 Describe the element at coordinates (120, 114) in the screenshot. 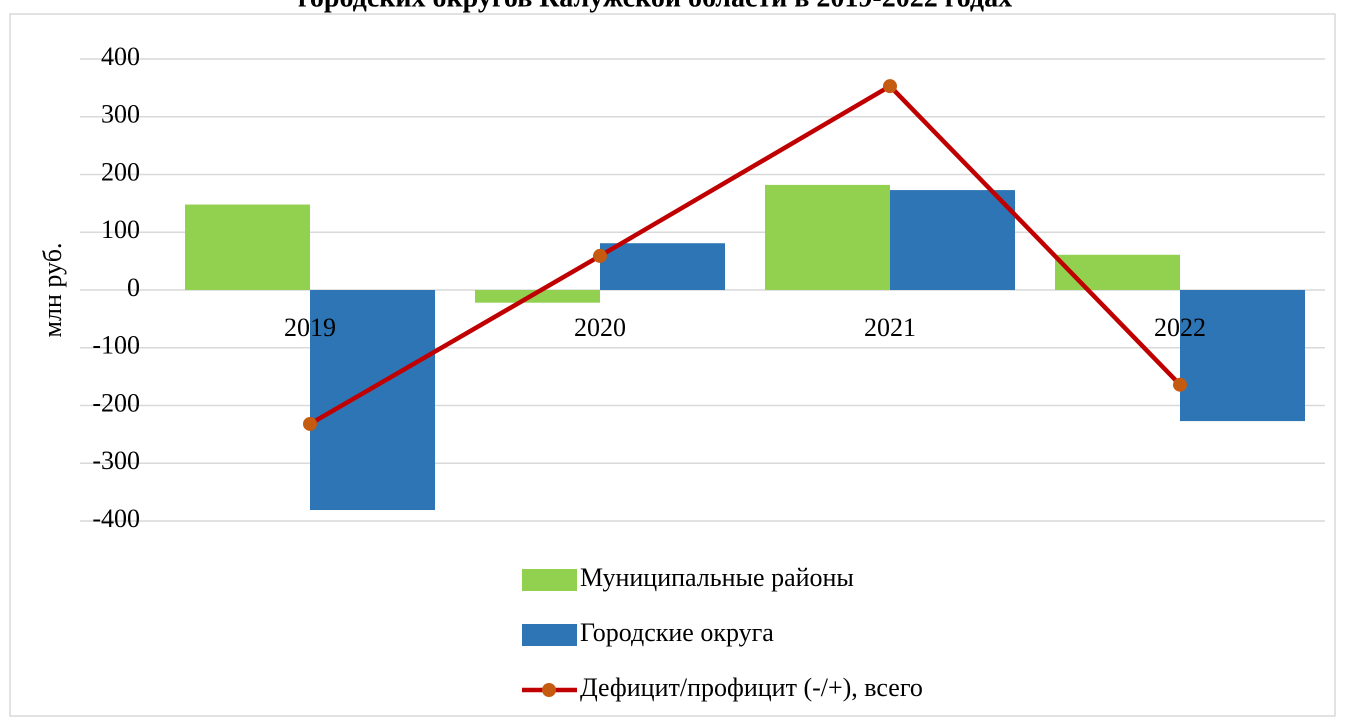

I see `y-tick-label: 300` at that location.